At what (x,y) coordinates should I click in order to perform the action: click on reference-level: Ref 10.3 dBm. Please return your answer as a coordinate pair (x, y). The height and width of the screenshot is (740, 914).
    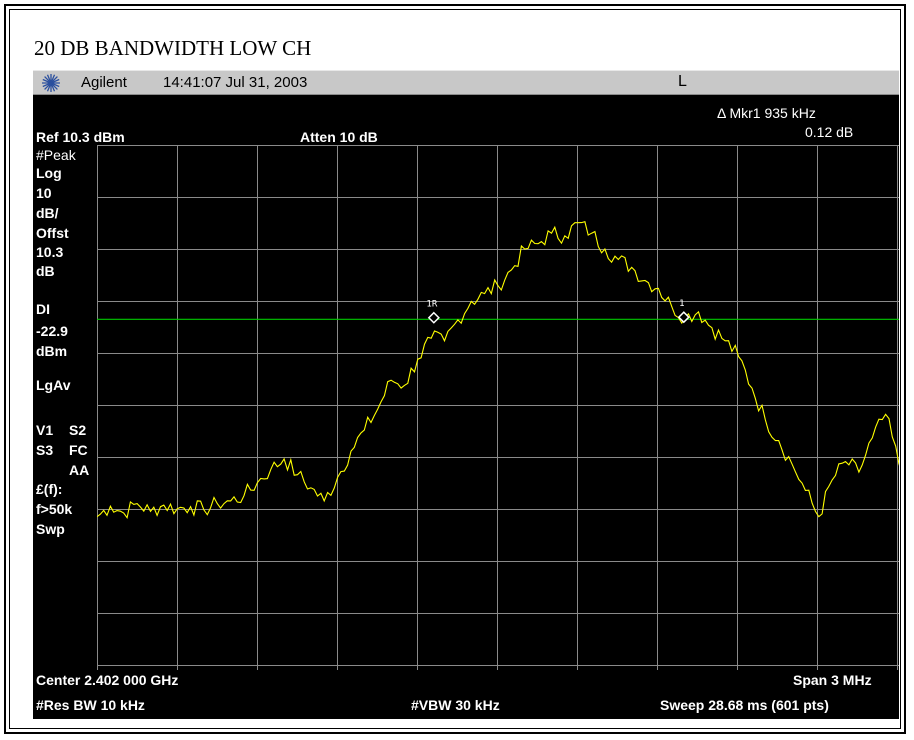
    Looking at the image, I should click on (80, 137).